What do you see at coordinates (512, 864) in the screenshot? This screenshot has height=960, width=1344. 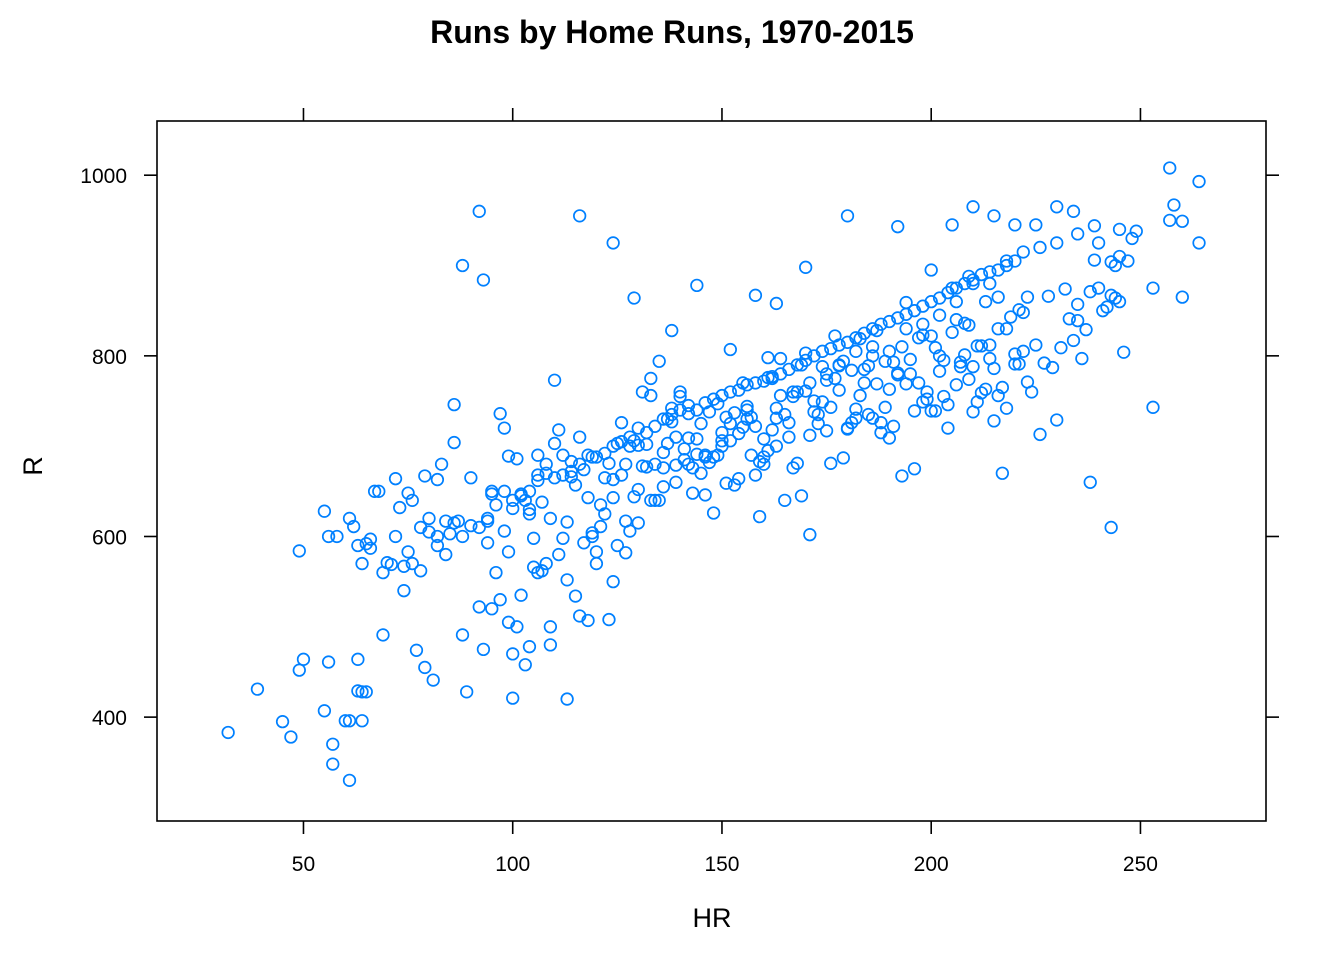 I see `x-tick-label: 100` at bounding box center [512, 864].